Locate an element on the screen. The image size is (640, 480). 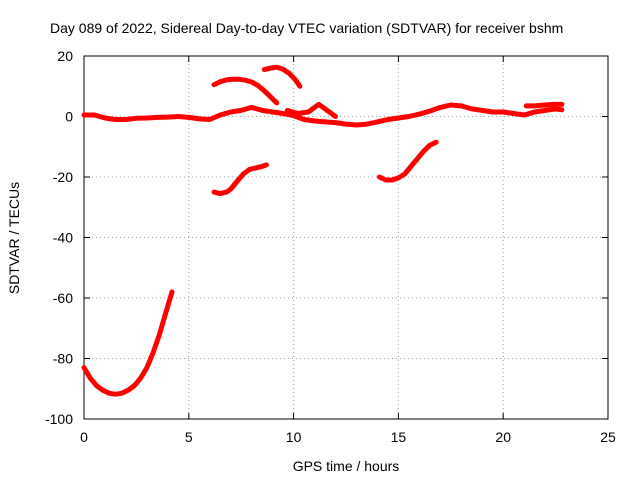
y-axis-label: SDTVAR / TECUs is located at coordinates (14, 238).